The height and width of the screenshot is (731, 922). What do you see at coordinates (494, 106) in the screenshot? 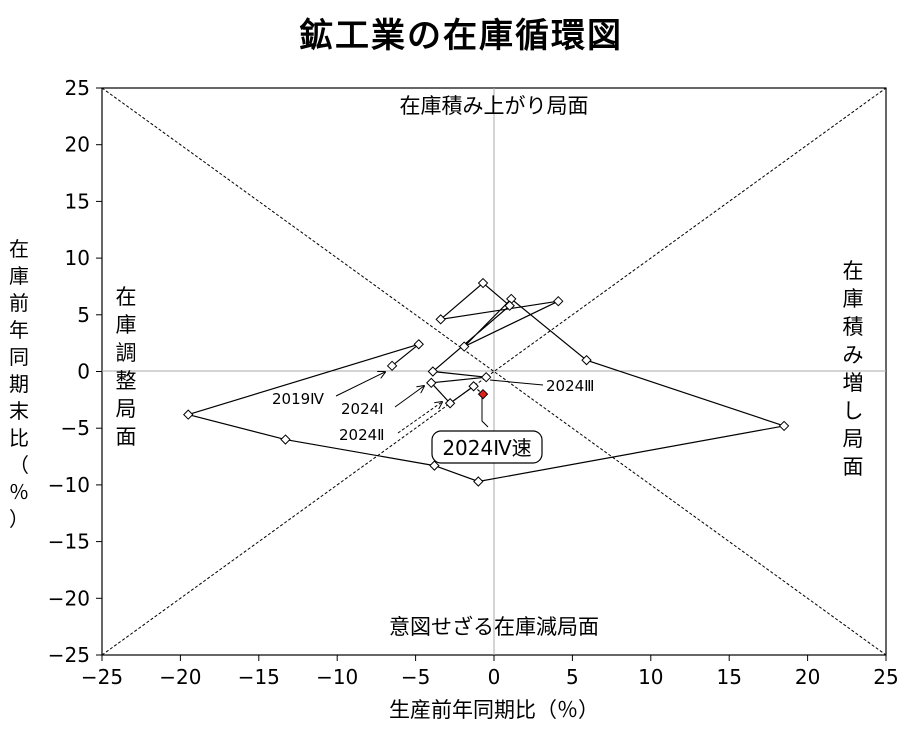
I see `quadrant-label-top: 在庫積み上がり局面` at bounding box center [494, 106].